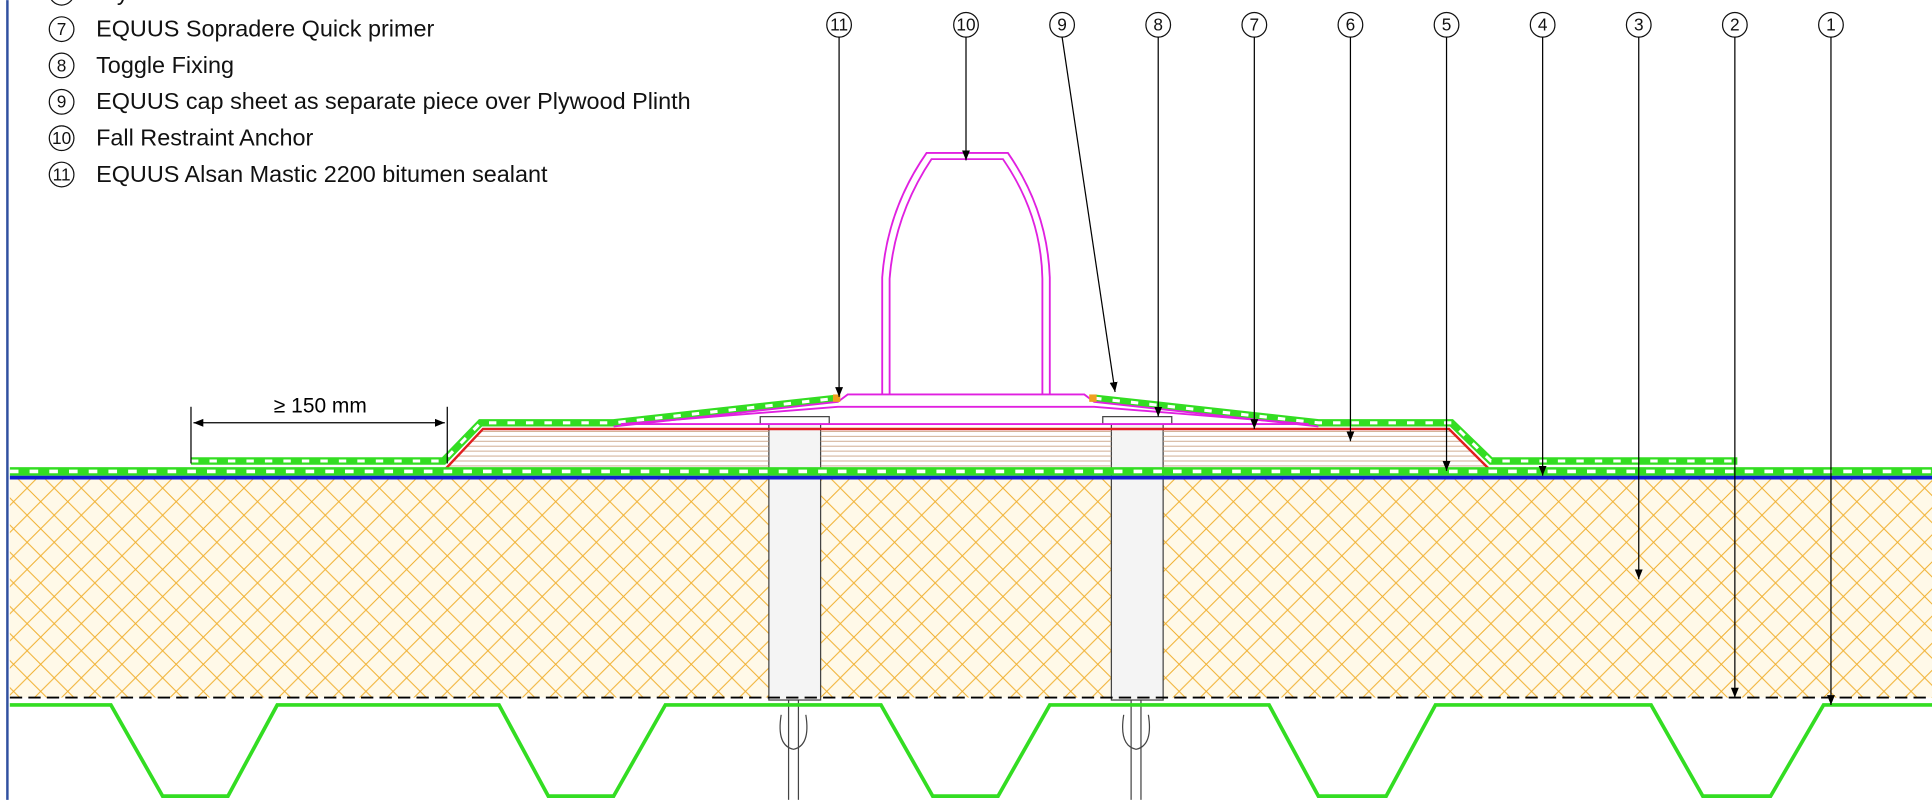  What do you see at coordinates (1351, 25) in the screenshot?
I see `callout-number: 6` at bounding box center [1351, 25].